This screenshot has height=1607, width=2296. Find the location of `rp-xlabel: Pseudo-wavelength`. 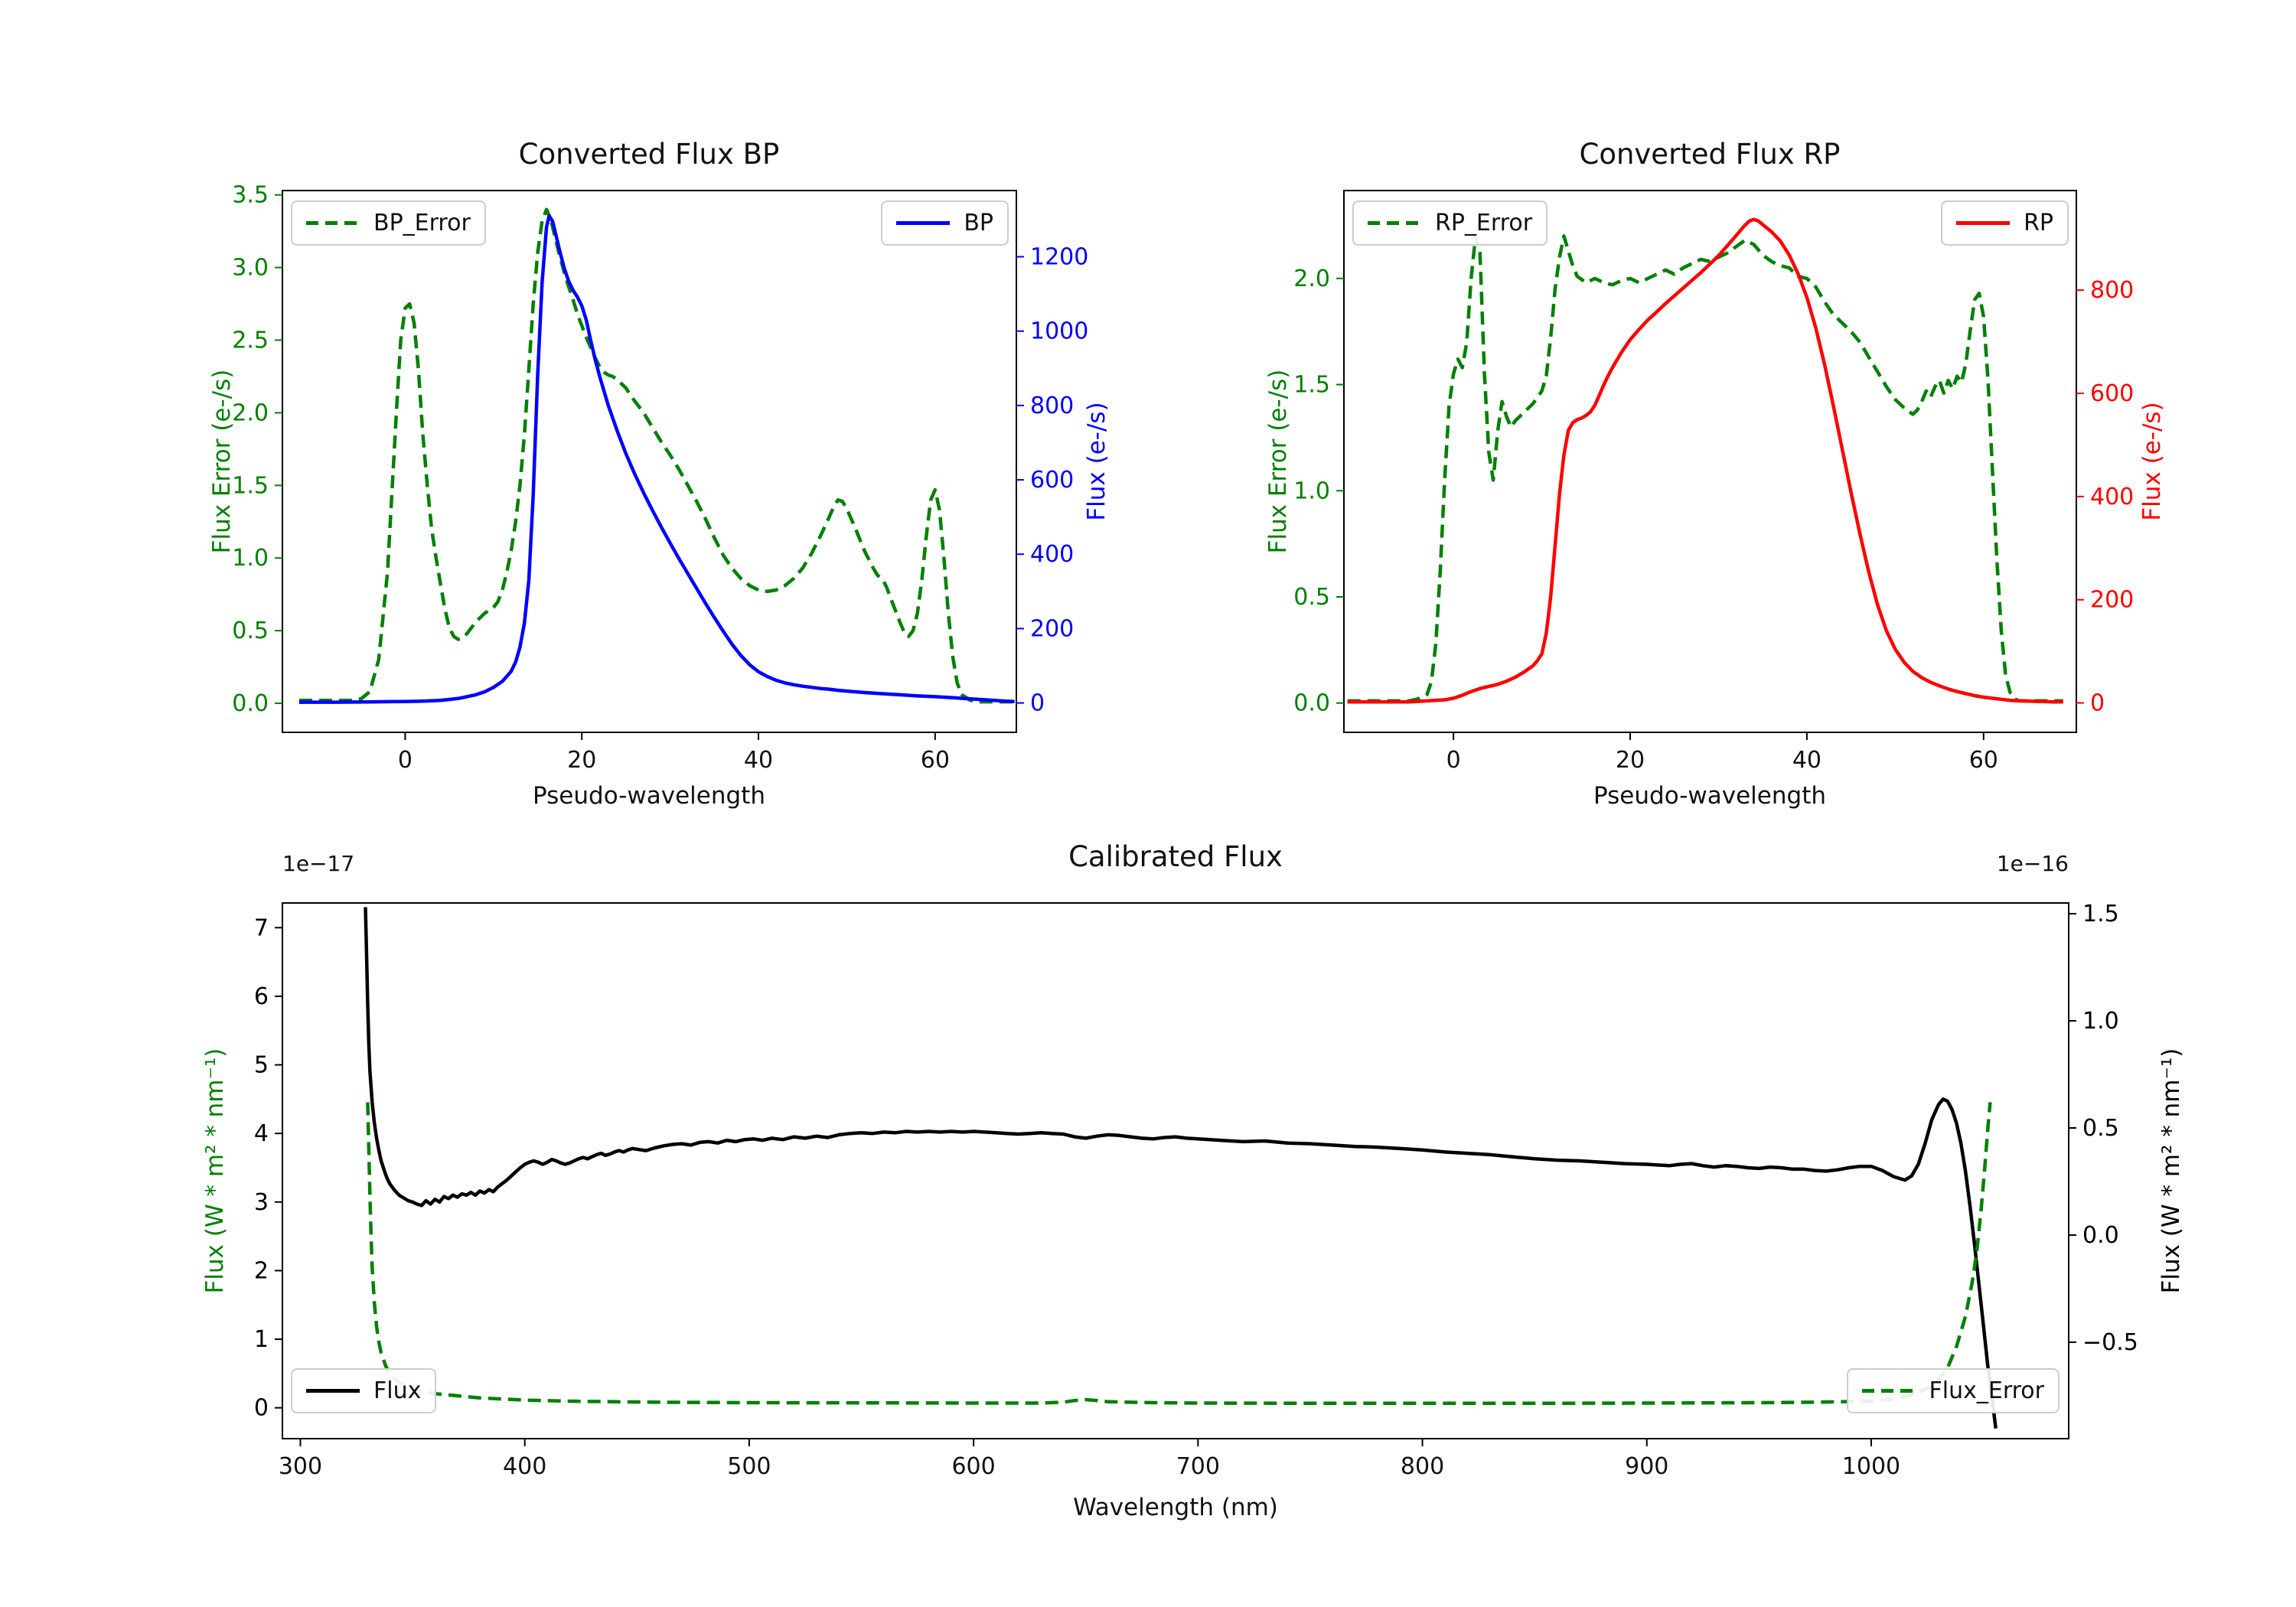

rp-xlabel: Pseudo-wavelength is located at coordinates (1710, 796).